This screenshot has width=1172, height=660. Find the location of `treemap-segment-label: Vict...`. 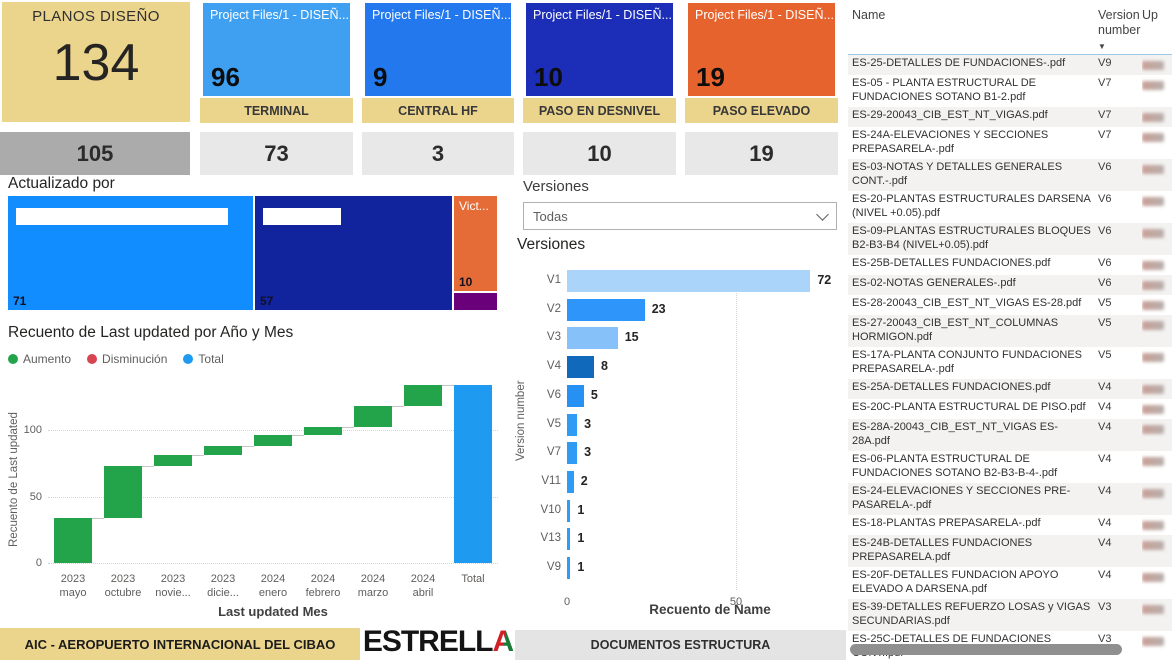

treemap-segment-label: Vict... is located at coordinates (474, 206).